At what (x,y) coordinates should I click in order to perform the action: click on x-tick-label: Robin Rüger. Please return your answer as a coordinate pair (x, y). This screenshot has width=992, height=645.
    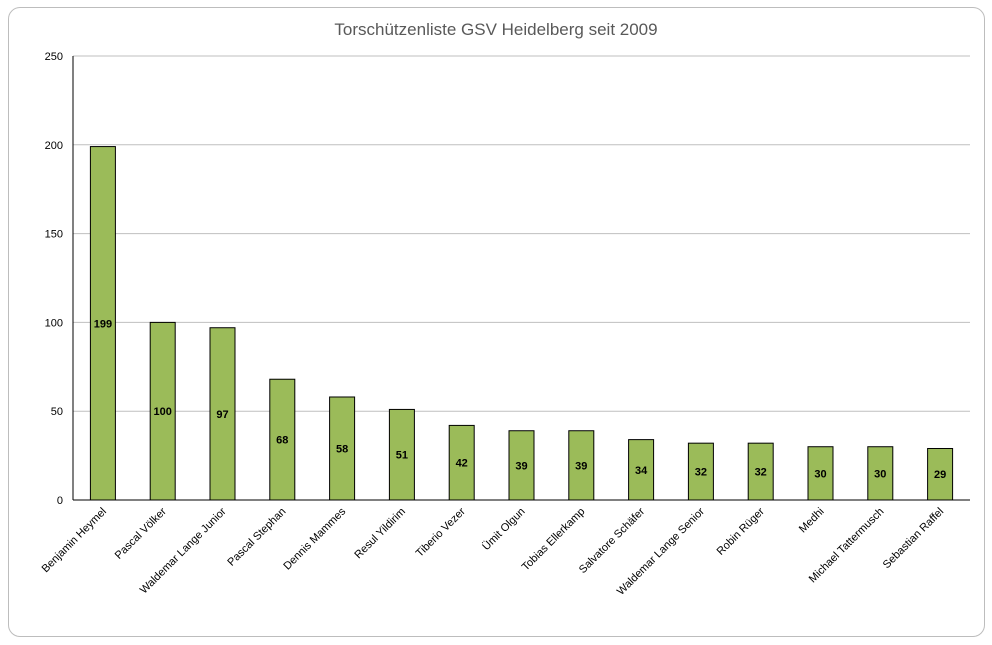
    Looking at the image, I should click on (741, 531).